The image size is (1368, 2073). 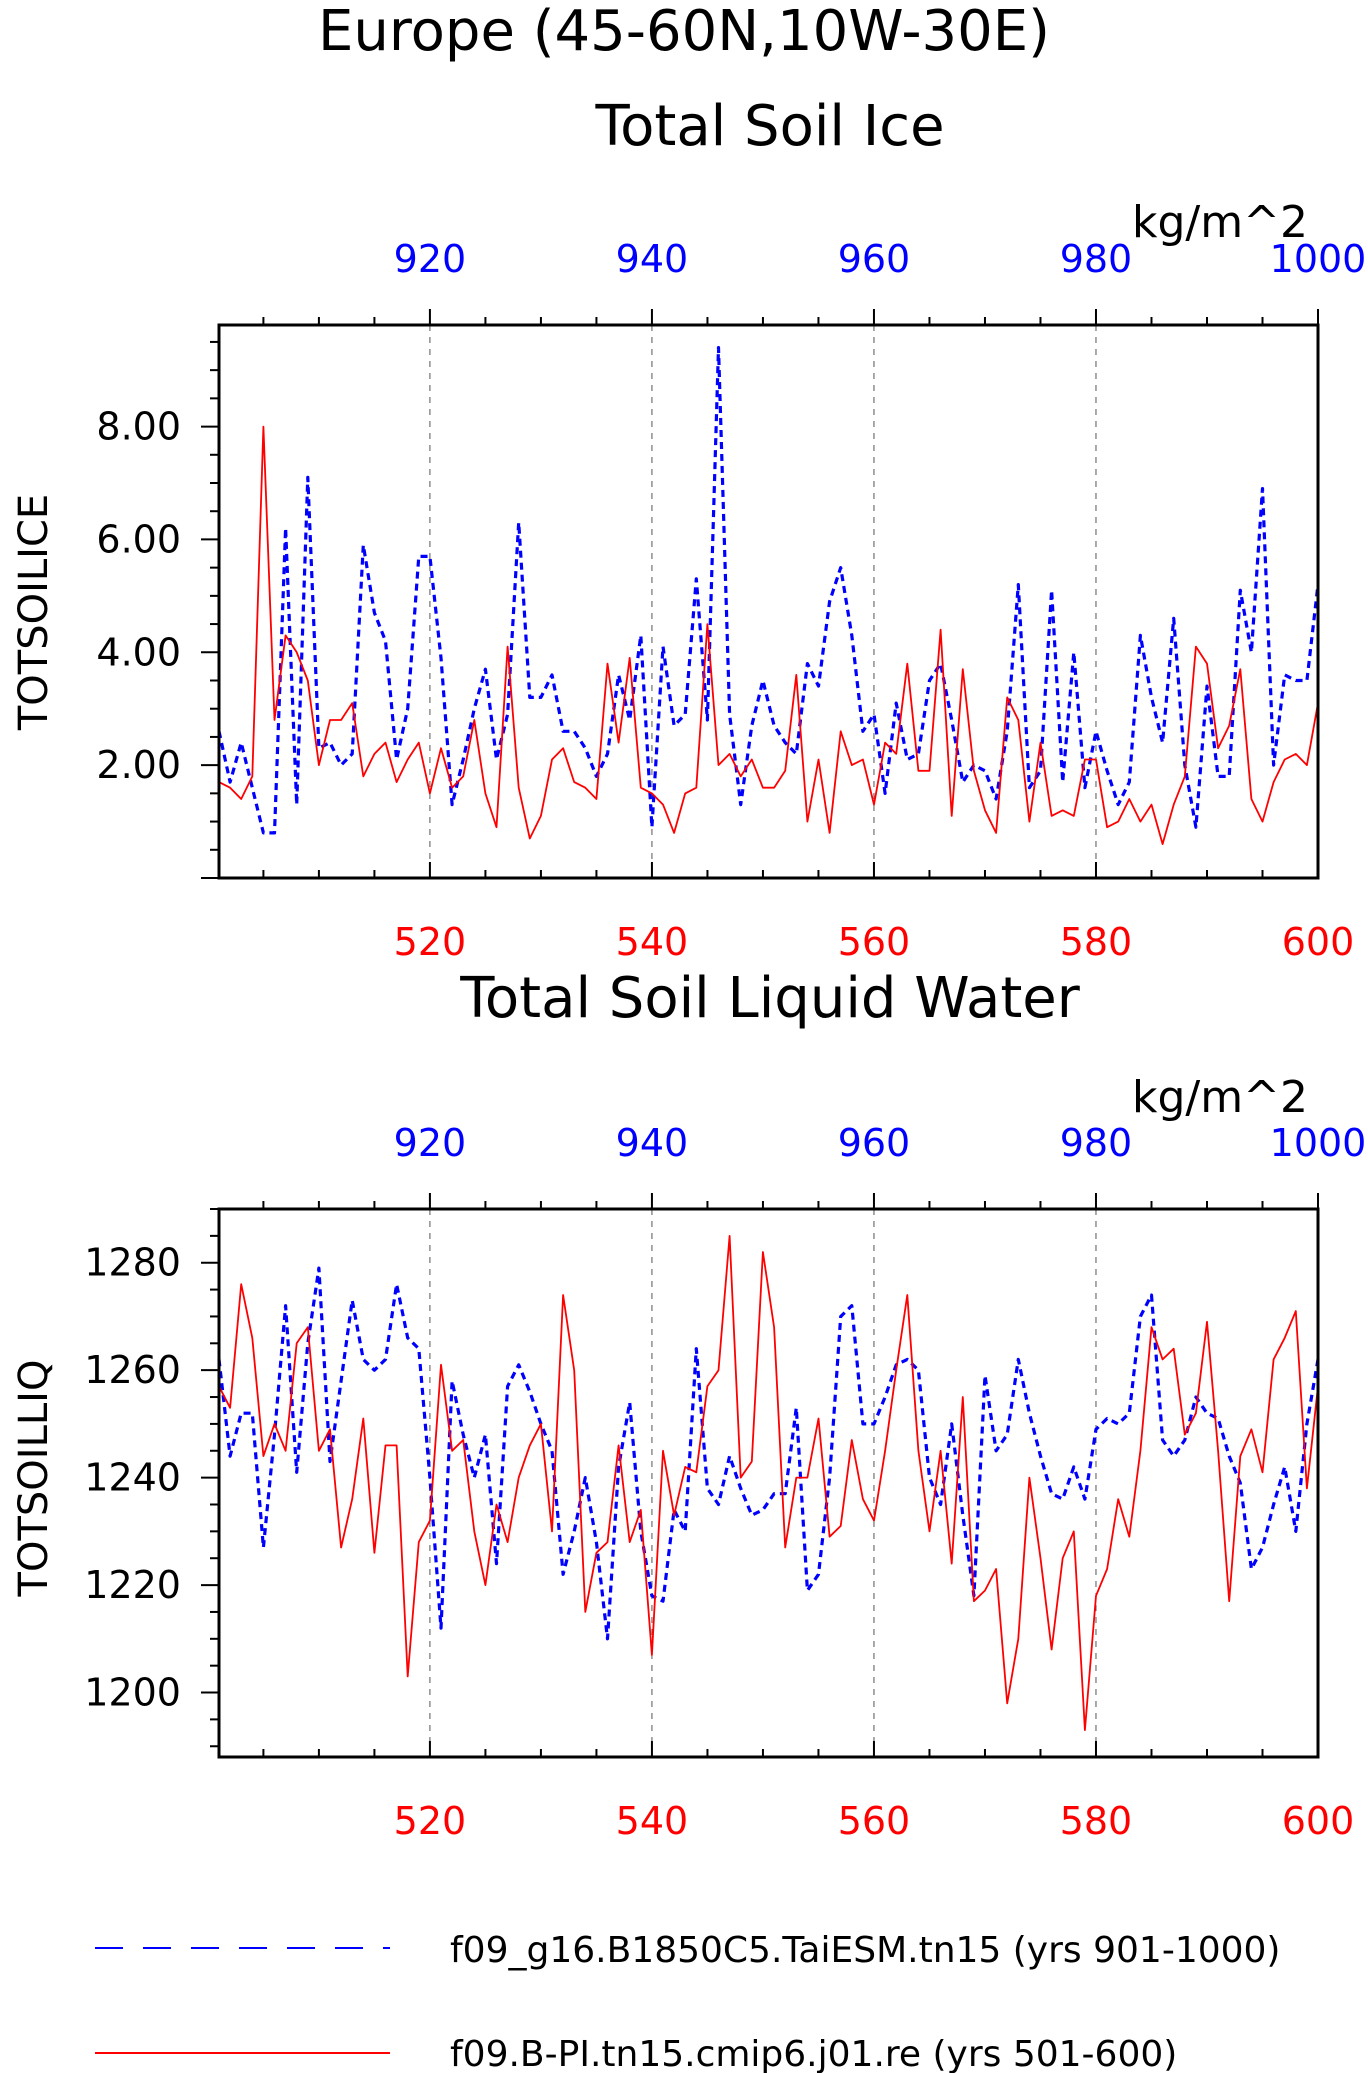 I want to click on figure-title: Europe (45-60N,10W-30E), so click(x=684, y=32).